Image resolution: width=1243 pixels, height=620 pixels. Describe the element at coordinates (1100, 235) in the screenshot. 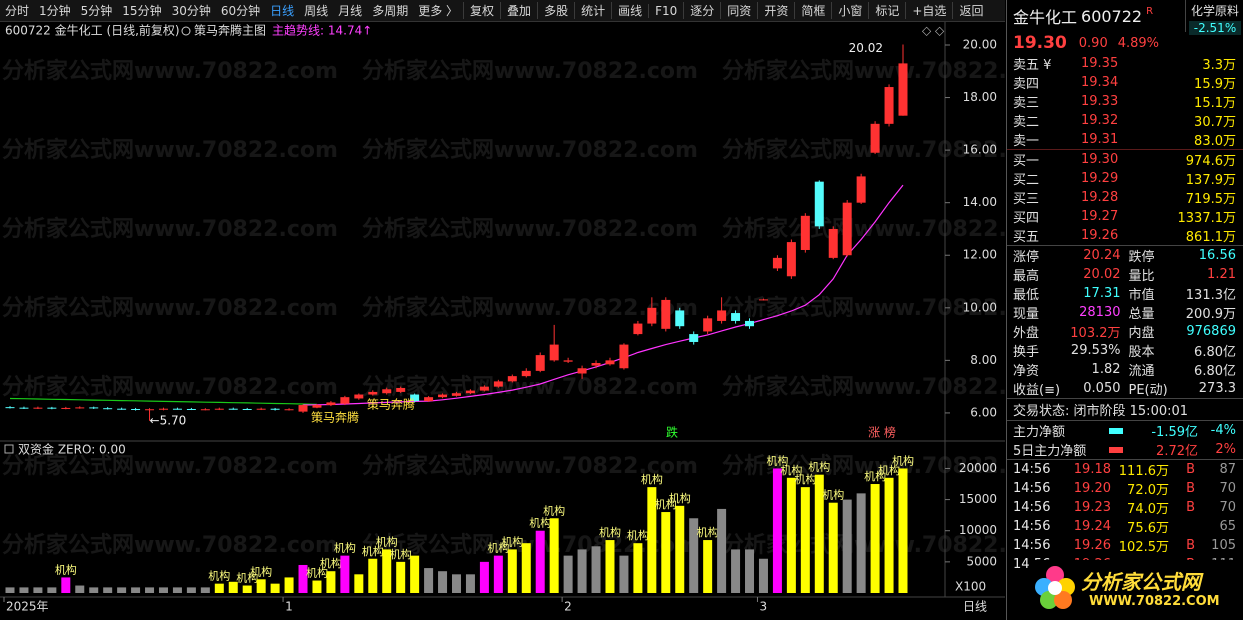

I see `book-price: 19.26` at that location.